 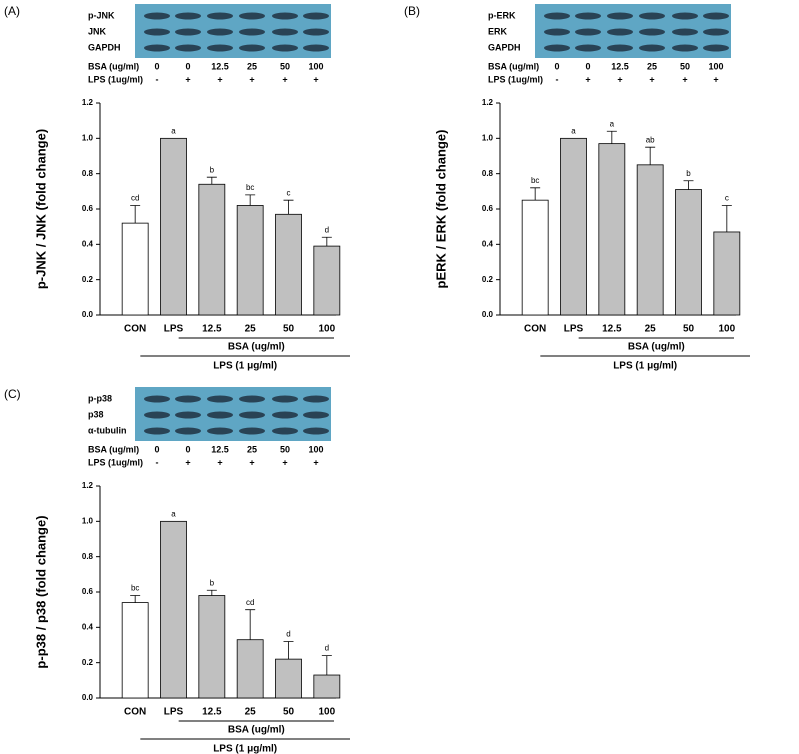 I want to click on blot-label: p38, so click(x=96, y=414).